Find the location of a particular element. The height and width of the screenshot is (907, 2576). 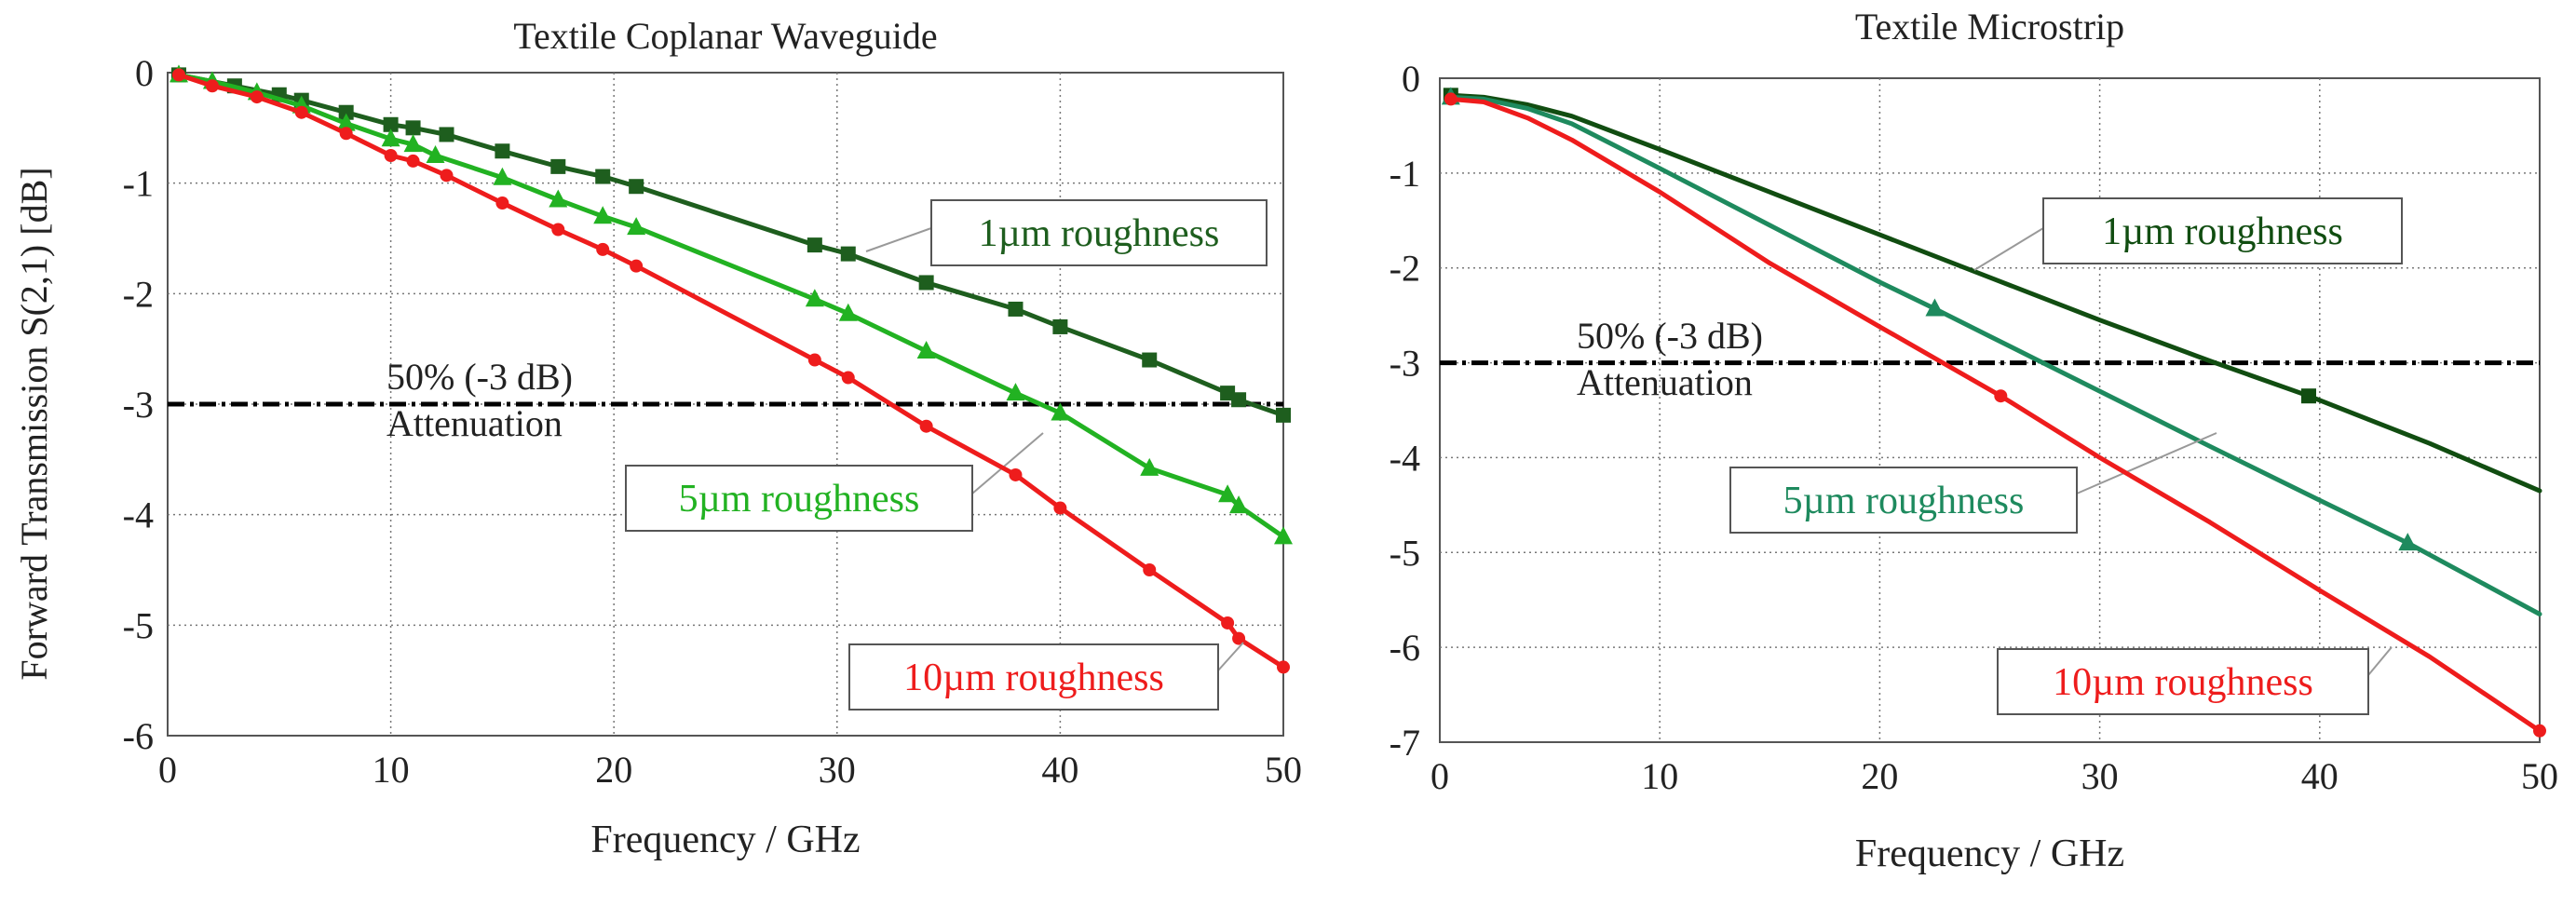

x-tick-label: 40 is located at coordinates (2320, 776).